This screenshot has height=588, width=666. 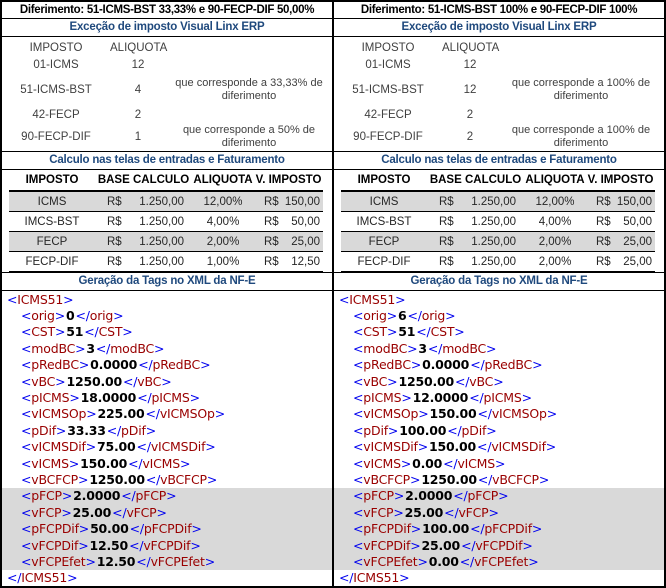 I want to click on exception-aliquota-cell: 12, so click(x=138, y=65).